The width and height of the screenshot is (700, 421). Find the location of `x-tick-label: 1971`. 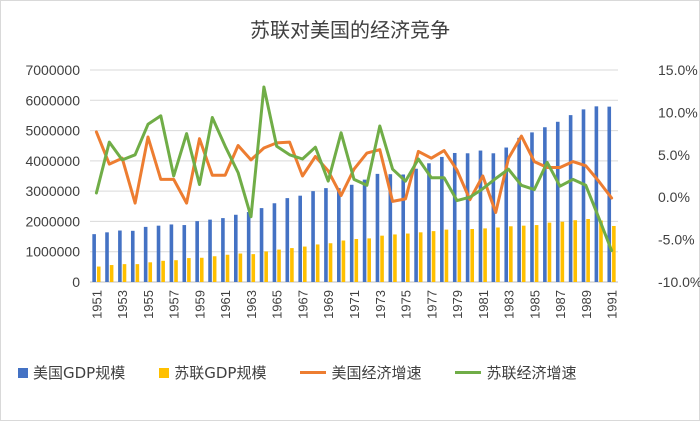

x-tick-label: 1971 is located at coordinates (354, 304).